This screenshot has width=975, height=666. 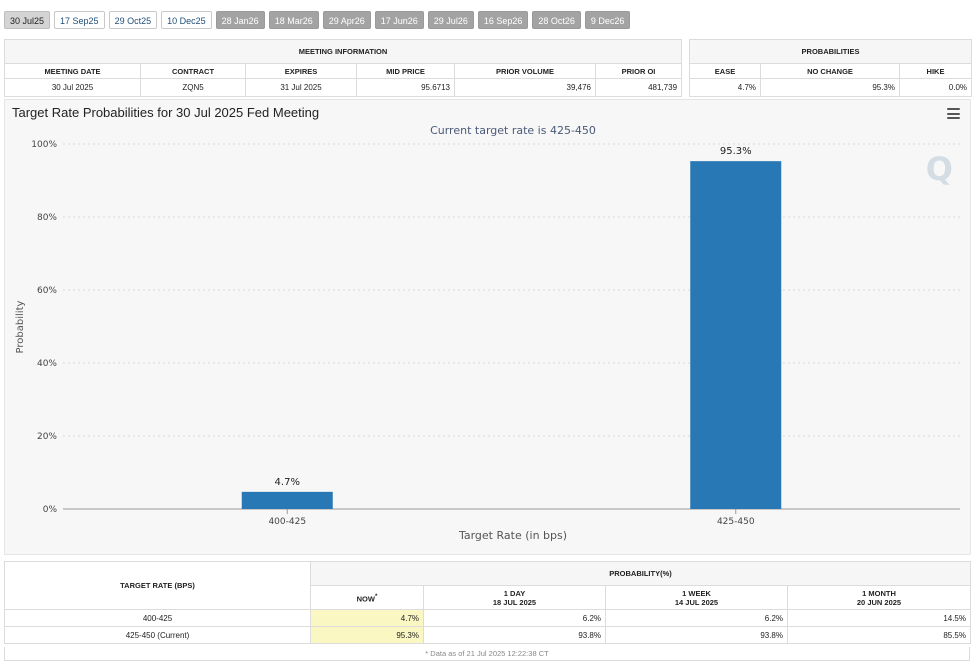 What do you see at coordinates (405, 71) in the screenshot?
I see `column-header: MID PRICE` at bounding box center [405, 71].